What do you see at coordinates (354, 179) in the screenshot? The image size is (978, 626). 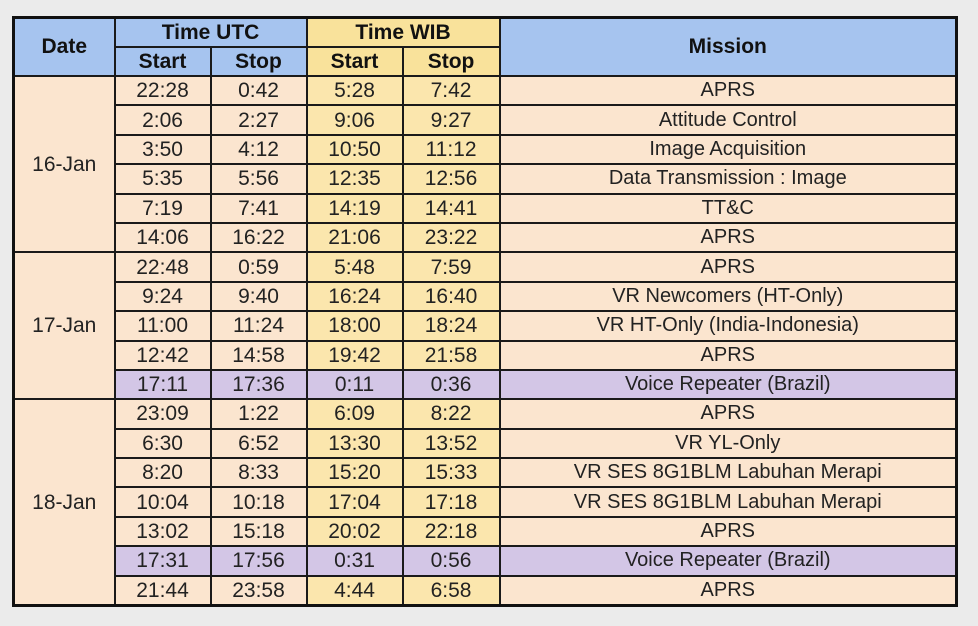 I see `wib-start-cell: 12:35` at bounding box center [354, 179].